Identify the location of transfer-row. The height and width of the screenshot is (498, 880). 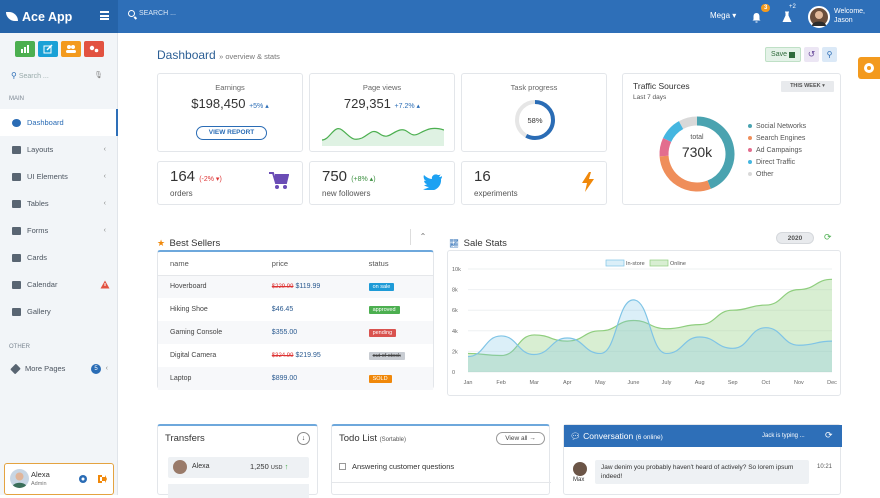
(238, 491).